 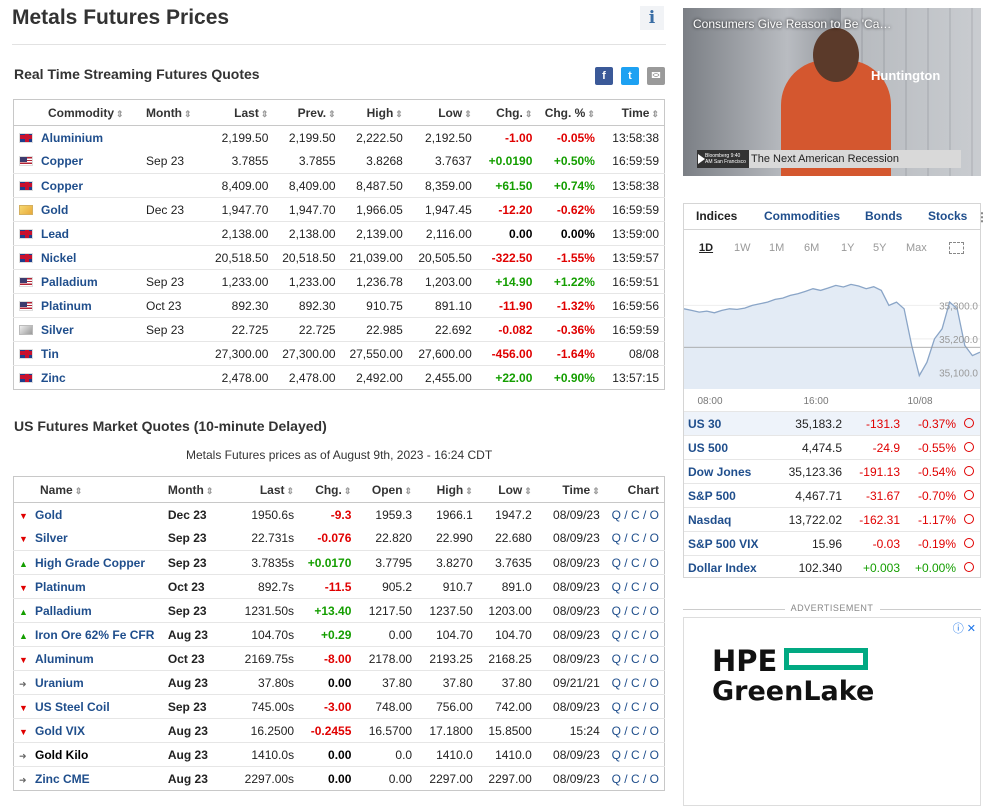 What do you see at coordinates (88, 514) in the screenshot?
I see `name-cell: ▼ Gold` at bounding box center [88, 514].